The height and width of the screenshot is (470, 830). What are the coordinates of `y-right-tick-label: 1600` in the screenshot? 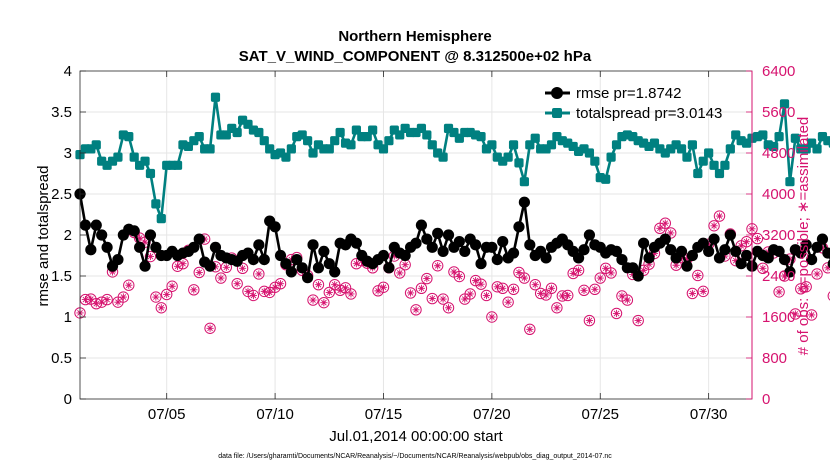 It's located at (778, 317).